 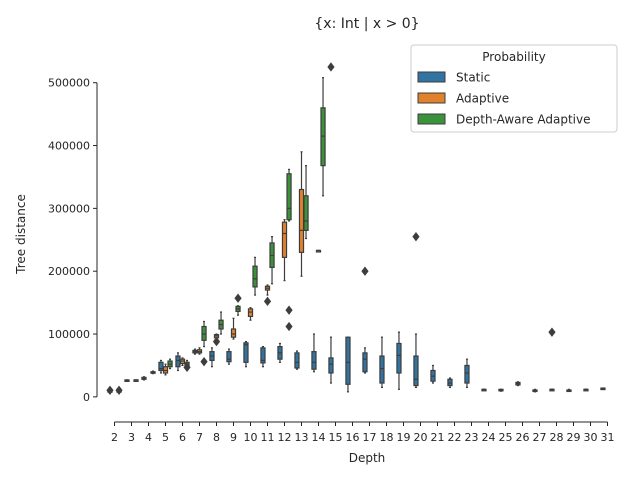 What do you see at coordinates (336, 437) in the screenshot?
I see `x-tick-label: 15` at bounding box center [336, 437].